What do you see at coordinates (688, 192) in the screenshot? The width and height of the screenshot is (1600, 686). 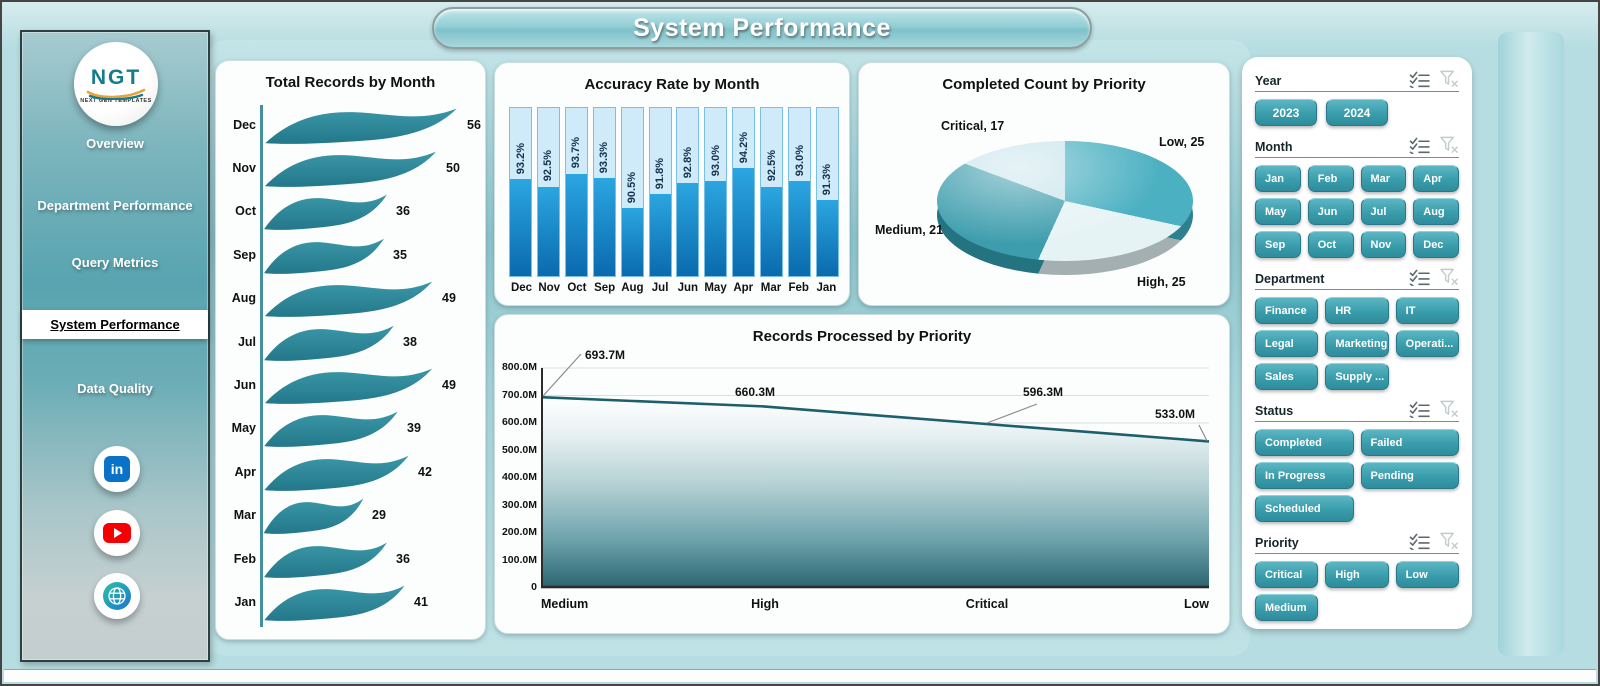 I see `accuracy-bar: 92.8%` at bounding box center [688, 192].